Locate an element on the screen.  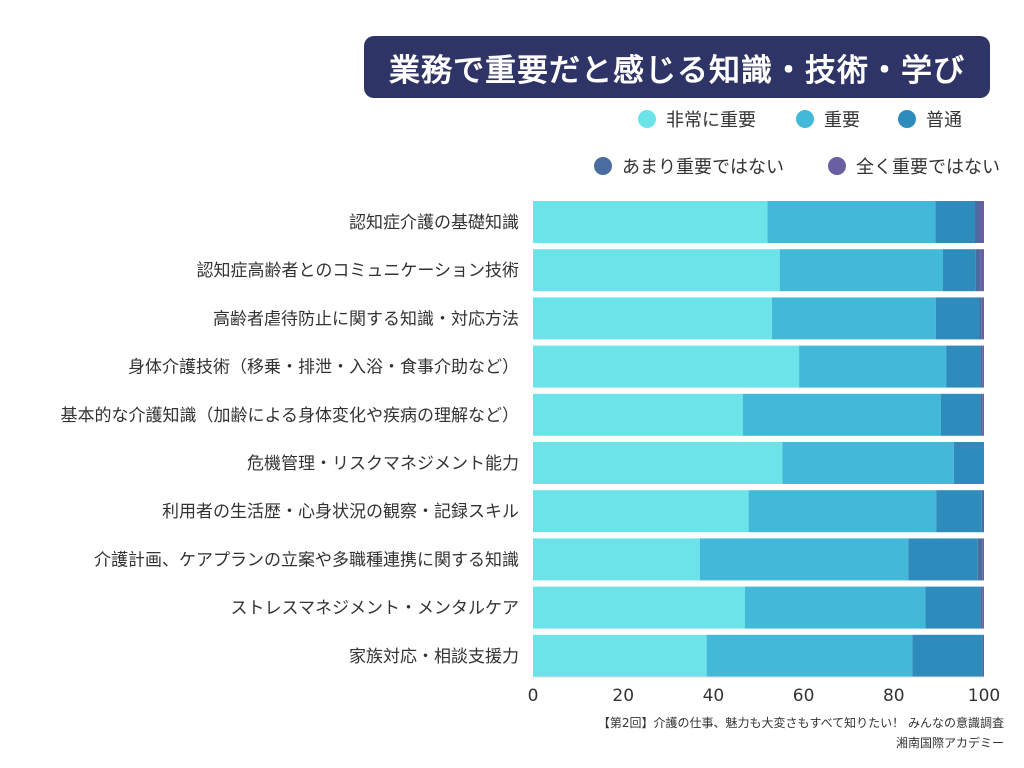
legend-item-very-important: 非常に重要 is located at coordinates (697, 119).